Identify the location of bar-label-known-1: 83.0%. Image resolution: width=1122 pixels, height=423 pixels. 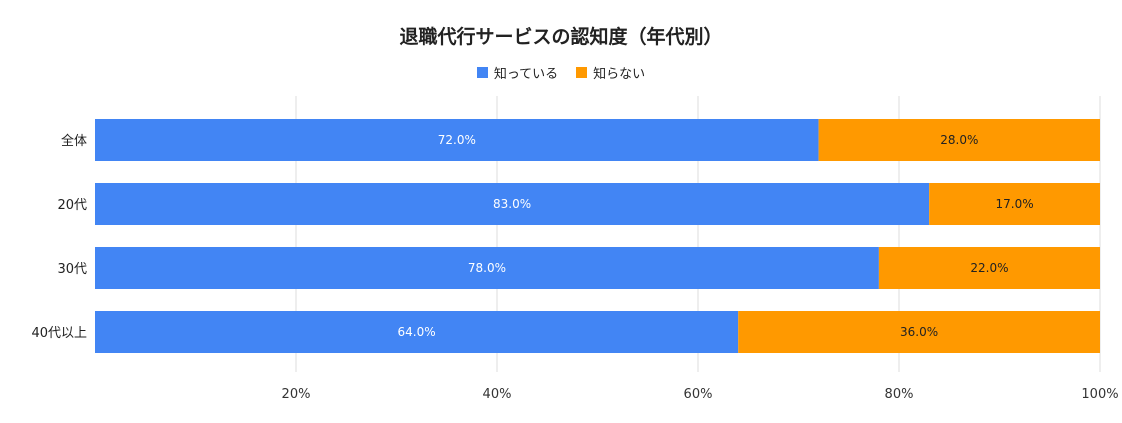
(512, 204).